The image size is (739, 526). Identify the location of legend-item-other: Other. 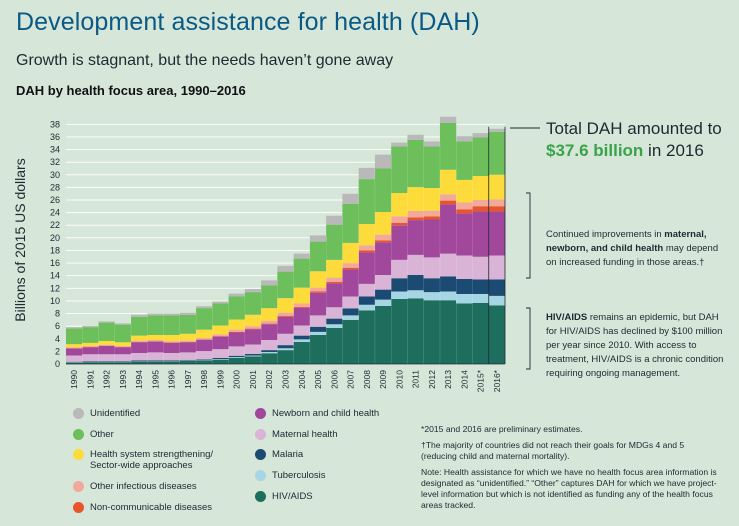
(156, 434).